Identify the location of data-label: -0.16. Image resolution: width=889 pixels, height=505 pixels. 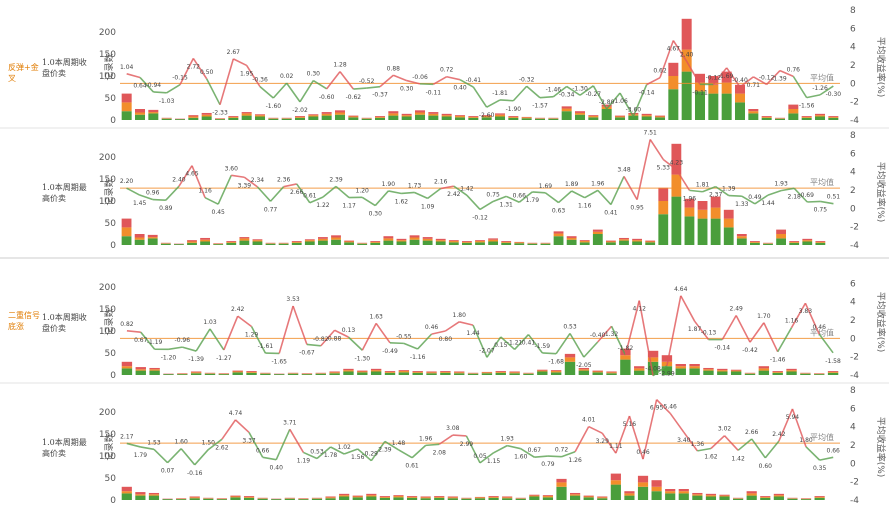
(195, 473).